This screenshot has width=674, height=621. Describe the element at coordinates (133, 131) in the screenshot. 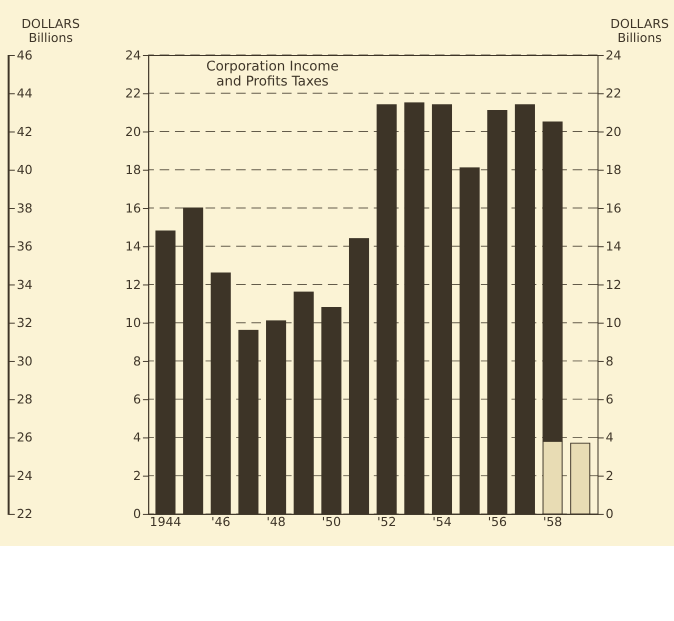

I see `y-tick-label: 20` at that location.